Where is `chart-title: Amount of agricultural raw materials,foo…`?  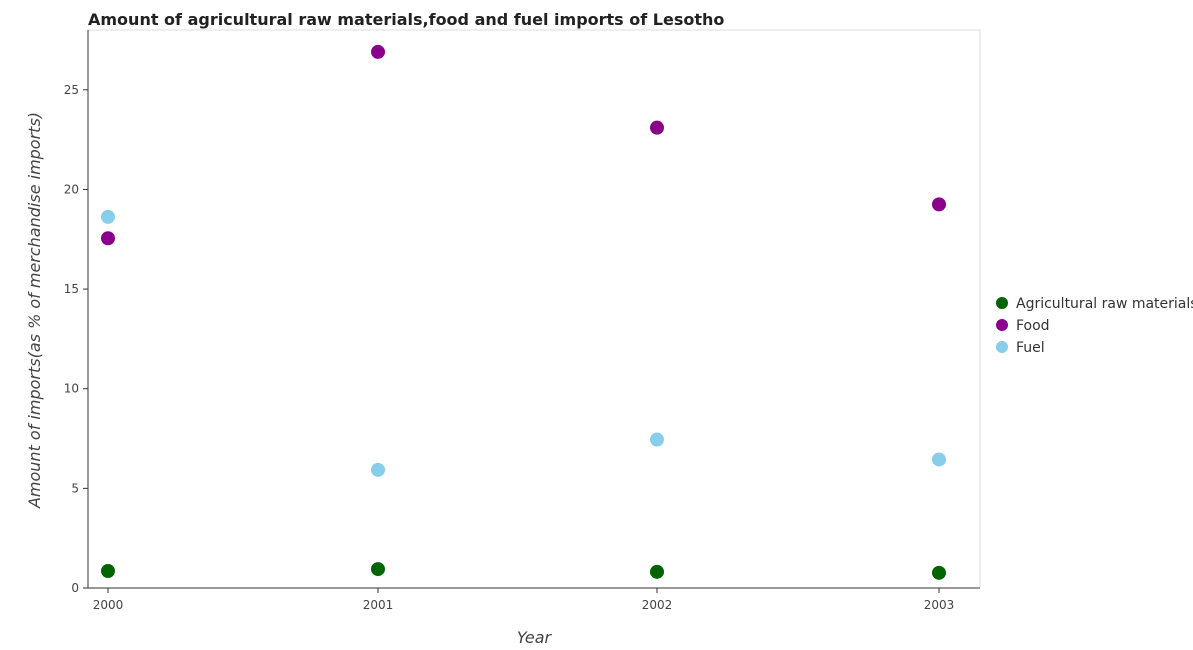
chart-title: Amount of agricultural raw materials,foo… is located at coordinates (406, 19).